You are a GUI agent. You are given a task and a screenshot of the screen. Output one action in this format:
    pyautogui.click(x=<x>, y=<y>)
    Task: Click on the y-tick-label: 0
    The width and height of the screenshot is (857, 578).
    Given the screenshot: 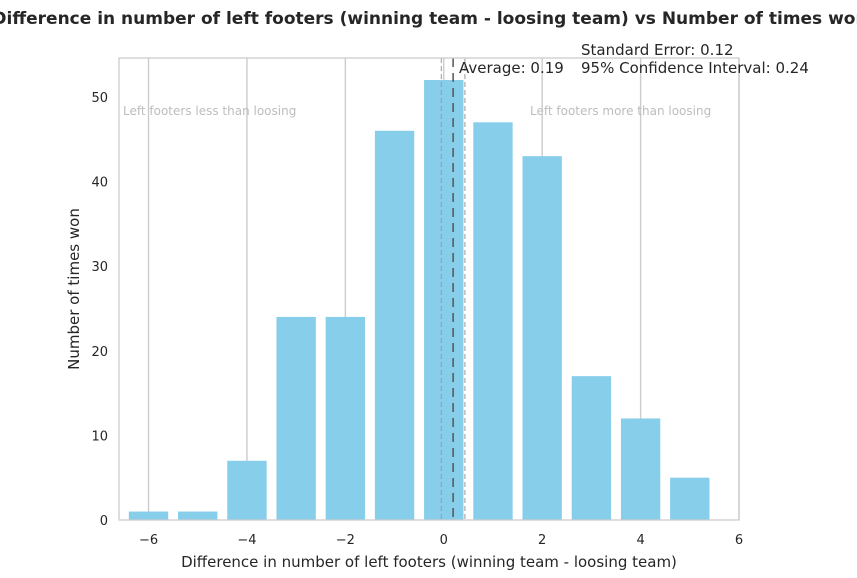 What is the action you would take?
    pyautogui.click(x=104, y=521)
    